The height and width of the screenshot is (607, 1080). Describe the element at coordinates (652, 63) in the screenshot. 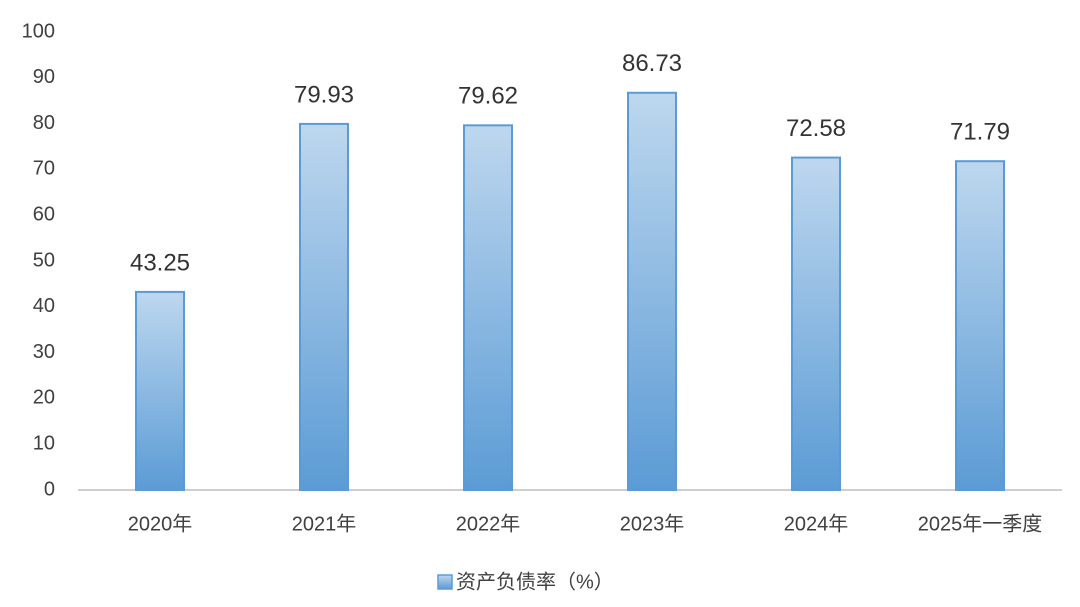

I see `data-label: 86.73` at that location.